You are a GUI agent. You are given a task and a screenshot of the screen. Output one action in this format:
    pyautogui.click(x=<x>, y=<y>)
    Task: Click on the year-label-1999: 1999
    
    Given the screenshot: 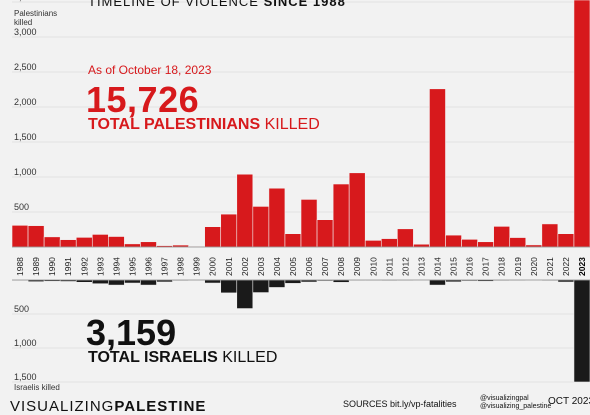 What is the action you would take?
    pyautogui.click(x=197, y=266)
    